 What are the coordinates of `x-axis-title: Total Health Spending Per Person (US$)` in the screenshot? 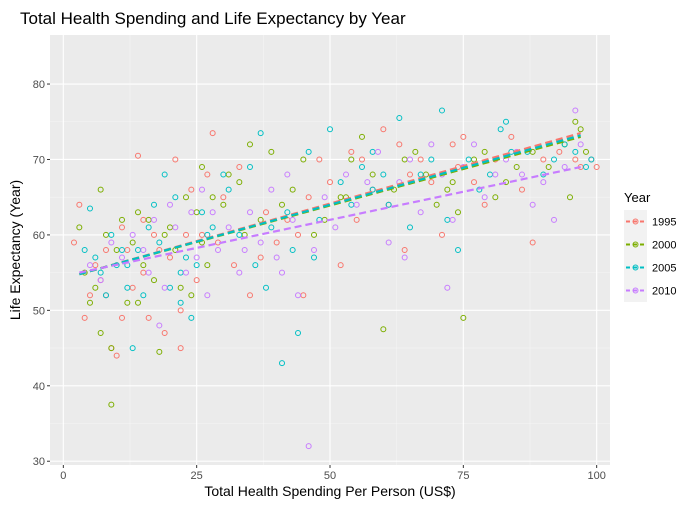 It's located at (329, 491).